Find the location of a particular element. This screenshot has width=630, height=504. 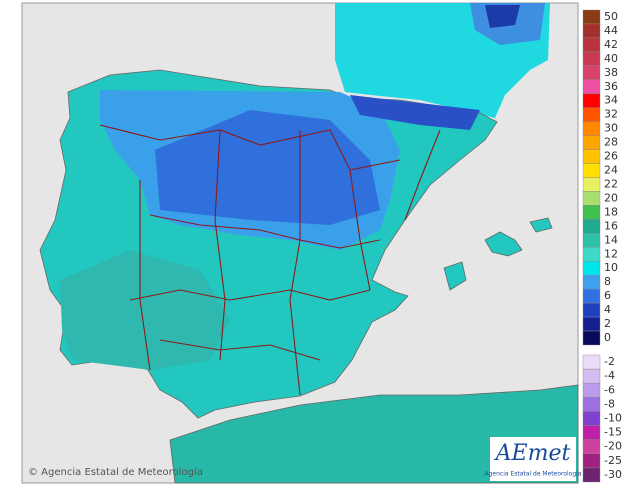

legend-label: 28 is located at coordinates (611, 142).